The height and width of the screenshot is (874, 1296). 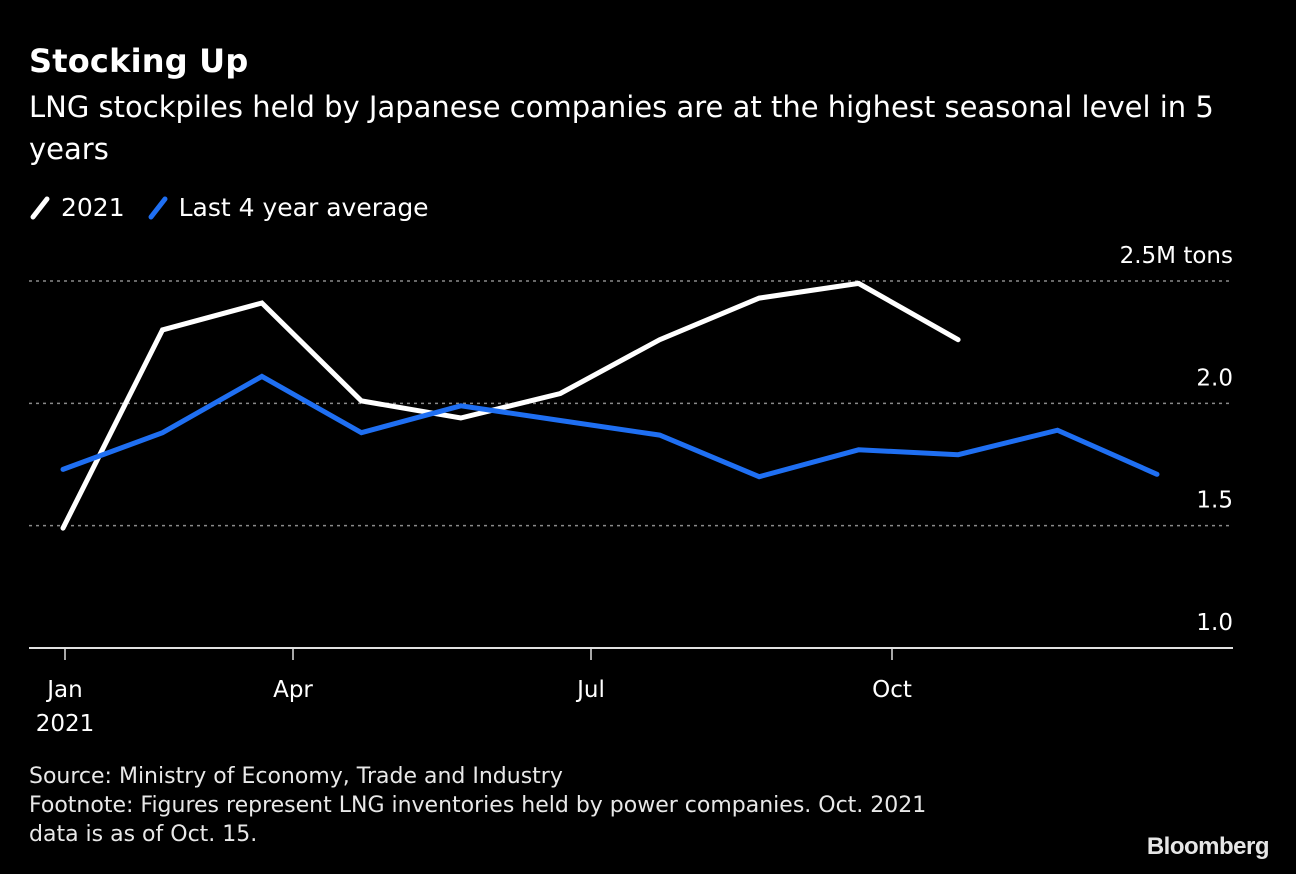 What do you see at coordinates (93, 207) in the screenshot?
I see `legend-label-2021: 2021` at bounding box center [93, 207].